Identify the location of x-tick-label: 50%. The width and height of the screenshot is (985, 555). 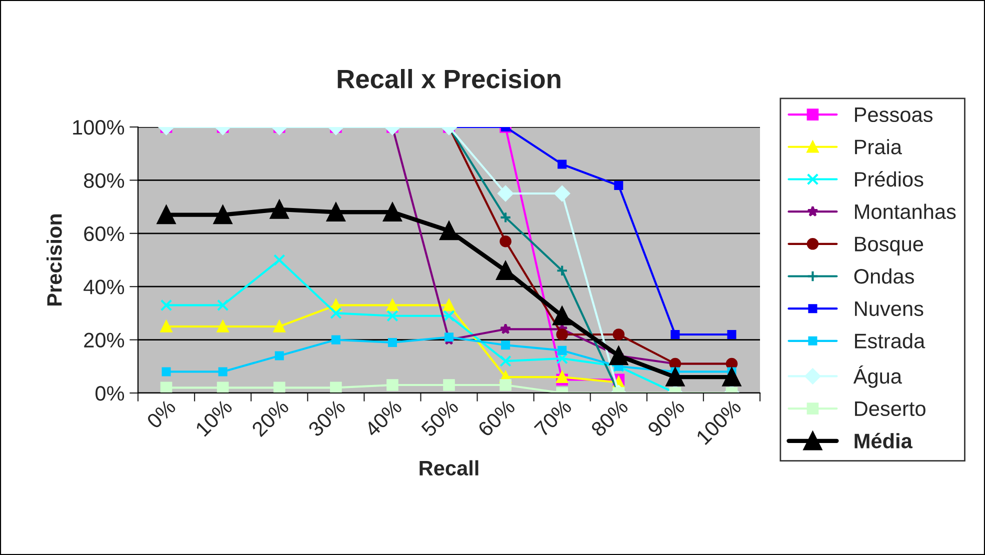
(440, 418).